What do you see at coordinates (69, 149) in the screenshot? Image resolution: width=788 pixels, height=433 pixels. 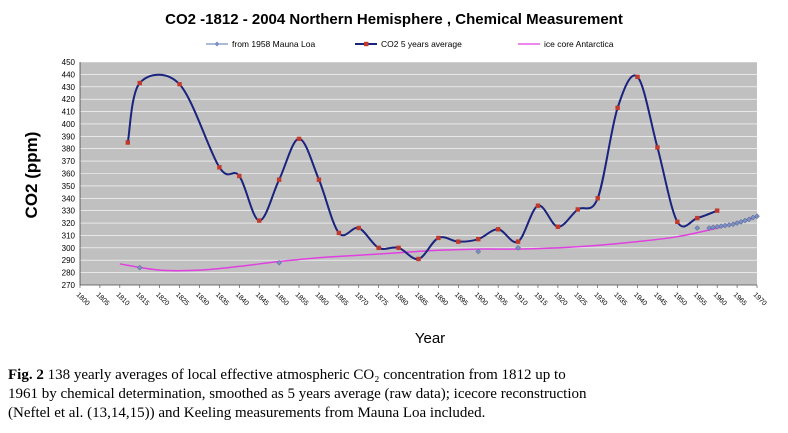 I see `y-tick-label: 380` at bounding box center [69, 149].